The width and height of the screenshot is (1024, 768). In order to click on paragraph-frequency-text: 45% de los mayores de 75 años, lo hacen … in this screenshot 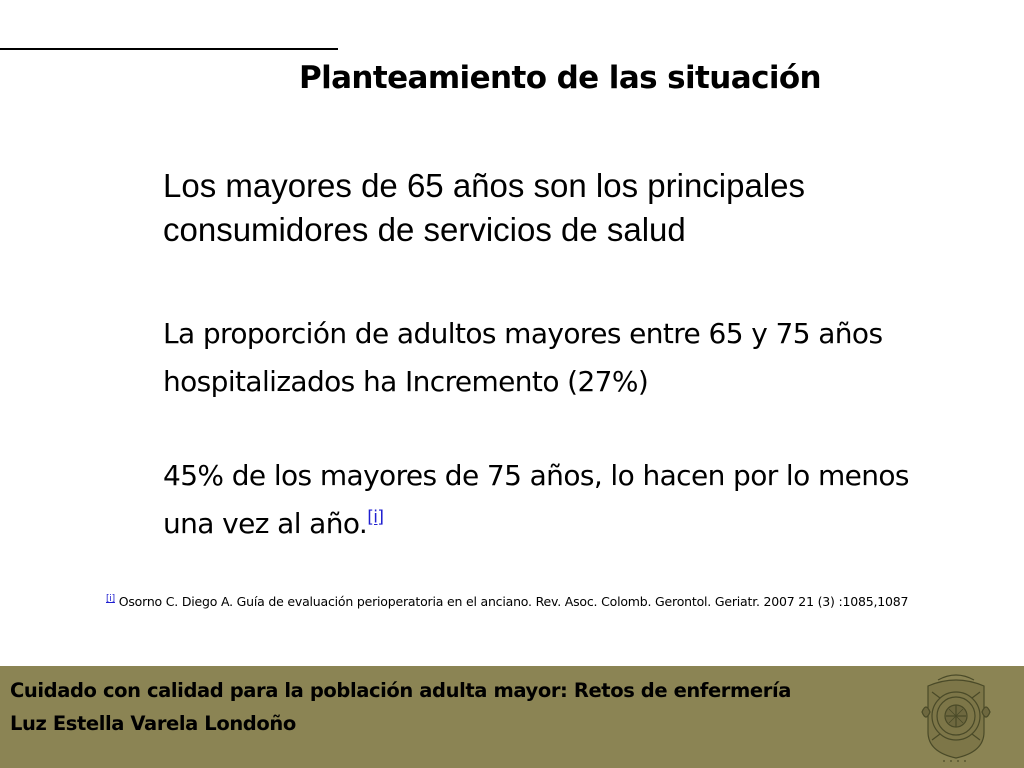, I will do `click(536, 499)`.